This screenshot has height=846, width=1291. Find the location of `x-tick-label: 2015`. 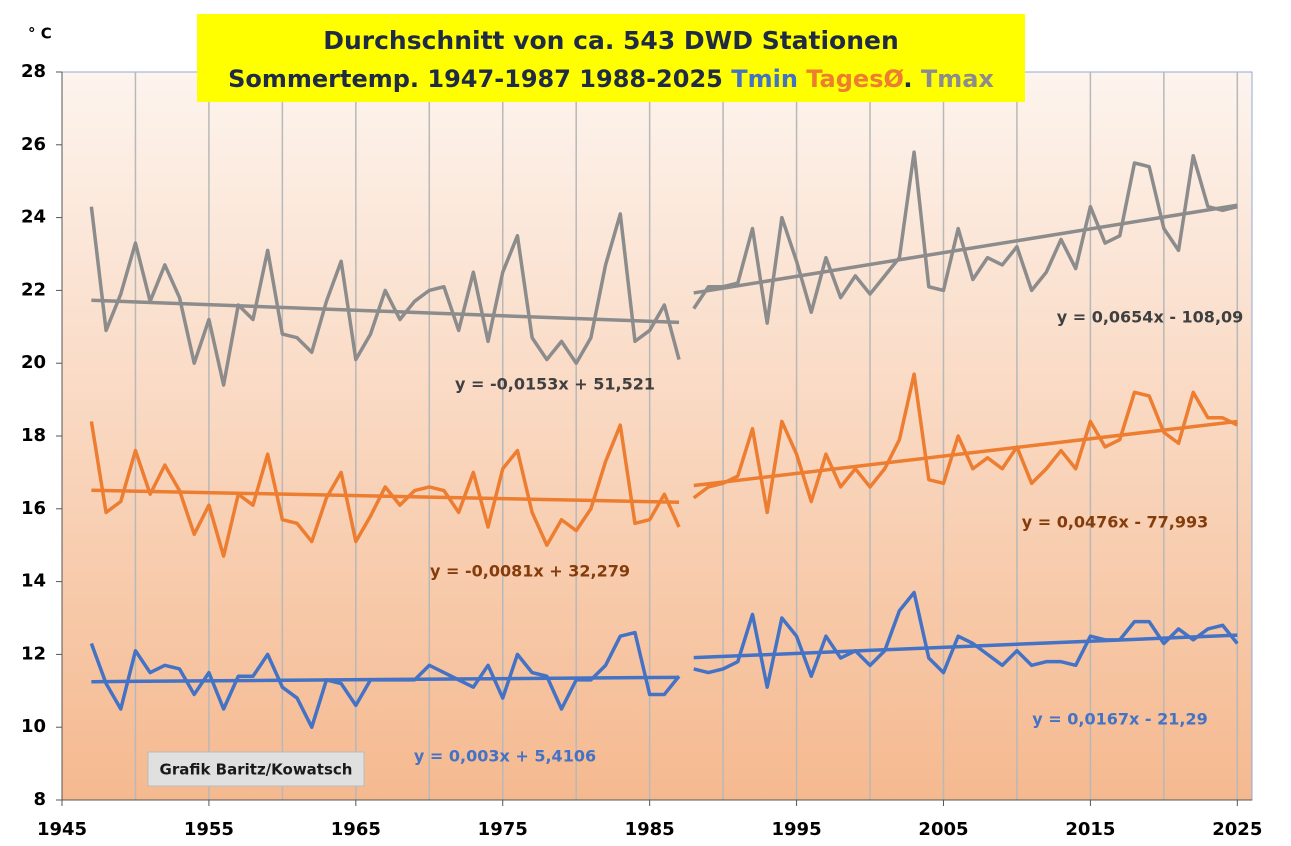

x-tick-label: 2015 is located at coordinates (1090, 829).